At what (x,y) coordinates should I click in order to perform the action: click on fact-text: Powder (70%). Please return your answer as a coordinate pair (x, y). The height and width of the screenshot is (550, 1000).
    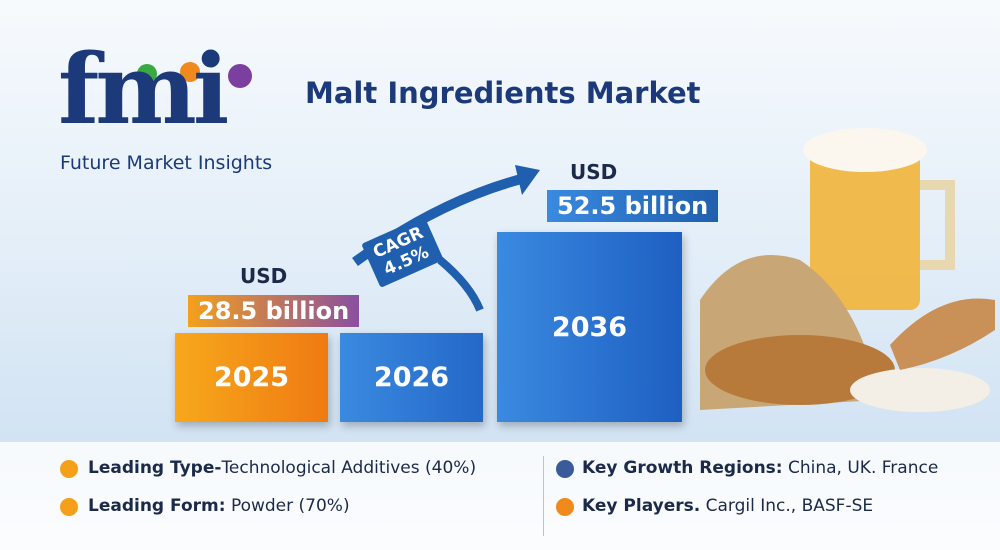
    Looking at the image, I should click on (290, 506).